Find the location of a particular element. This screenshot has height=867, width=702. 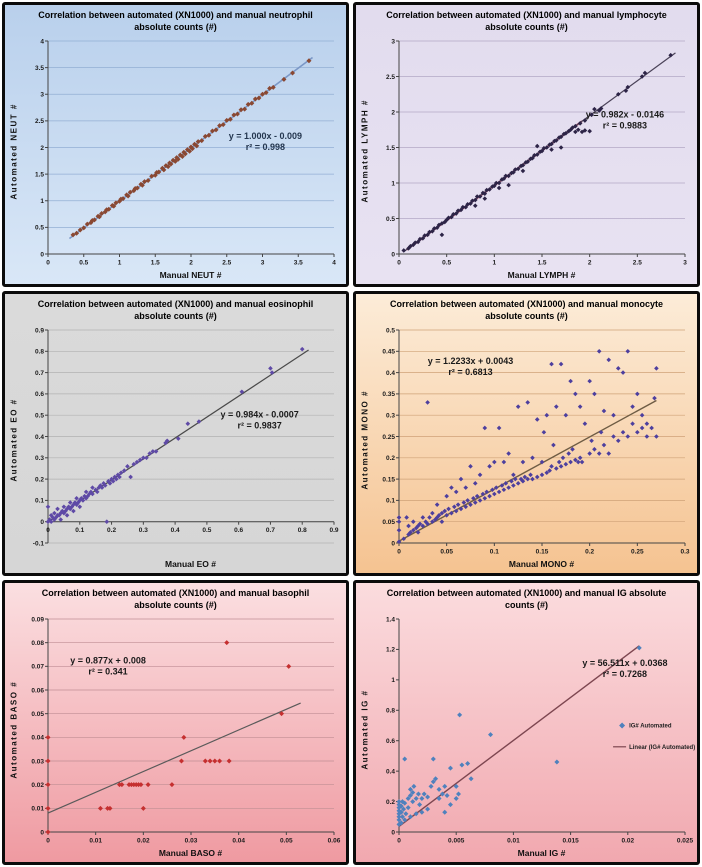

x-axis-label: Manual NEUT # is located at coordinates (190, 275).